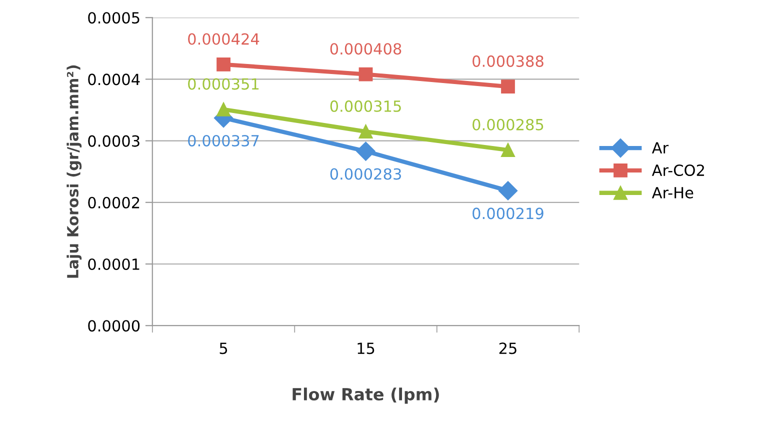  Describe the element at coordinates (224, 39) in the screenshot. I see `data-label: 0.000424` at that location.